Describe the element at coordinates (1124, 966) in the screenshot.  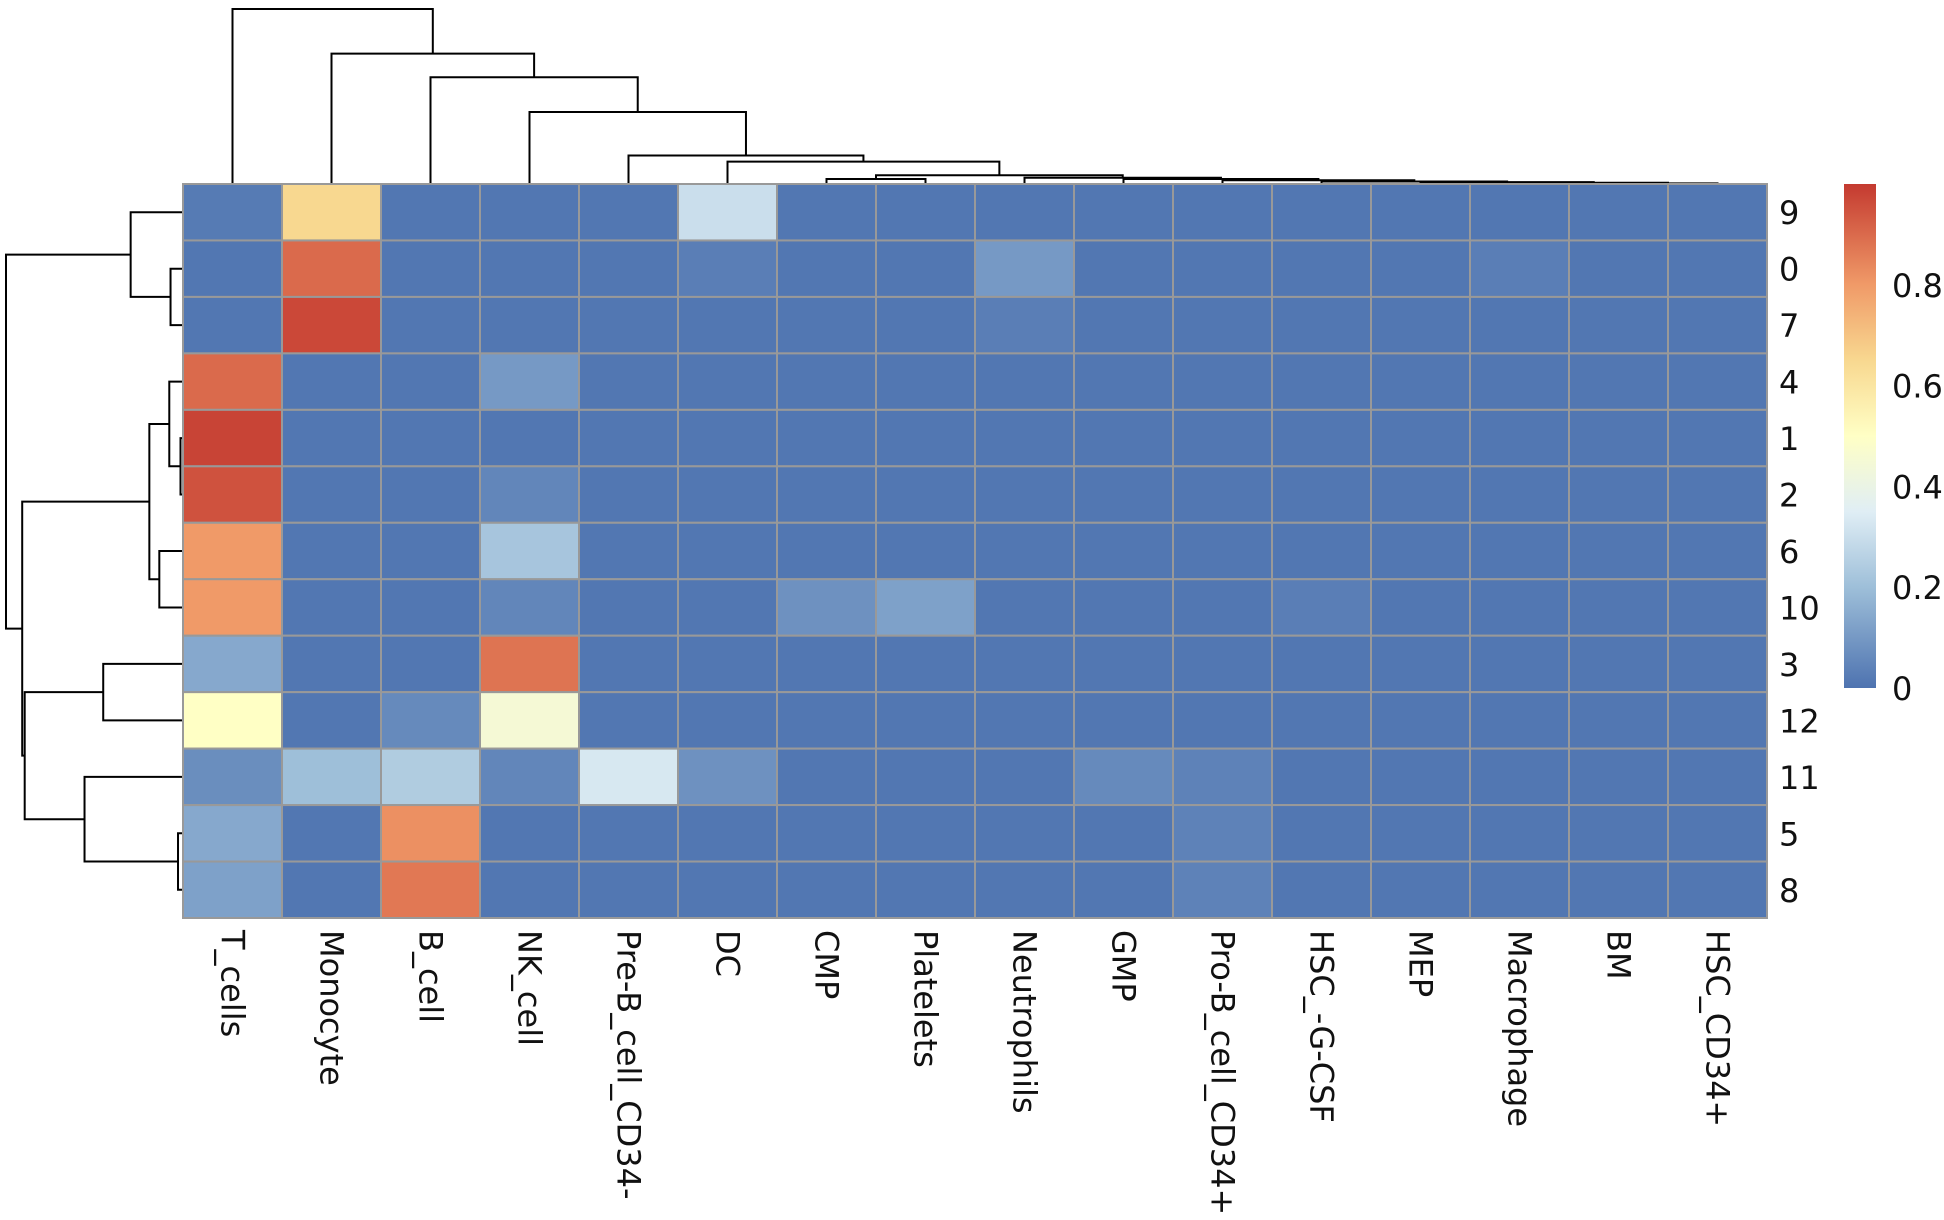
I see `column-label: GMP` at that location.